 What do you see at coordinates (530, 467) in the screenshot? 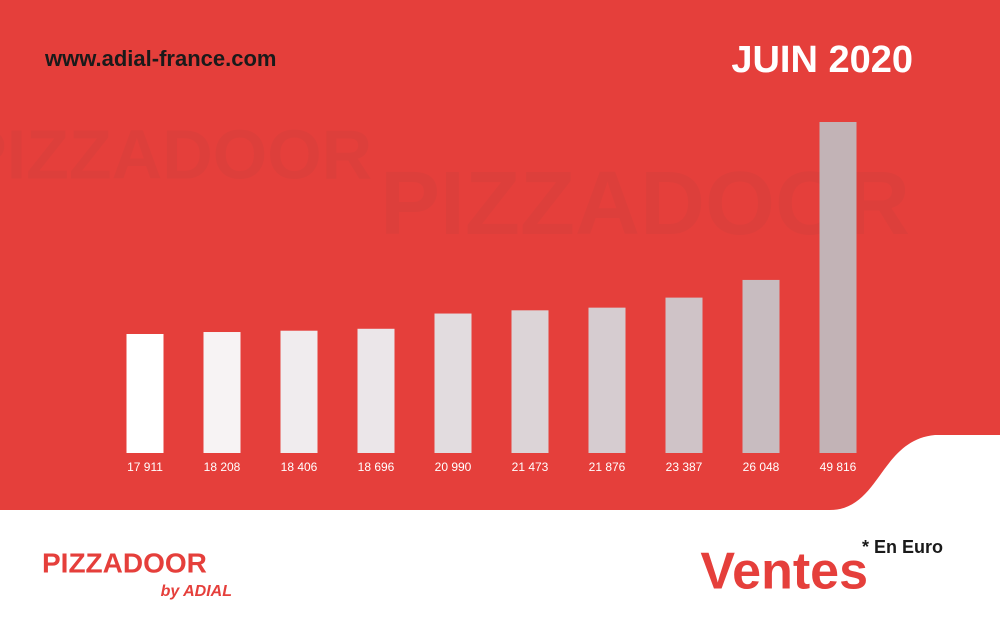
I see `value-label: 21 473` at bounding box center [530, 467].